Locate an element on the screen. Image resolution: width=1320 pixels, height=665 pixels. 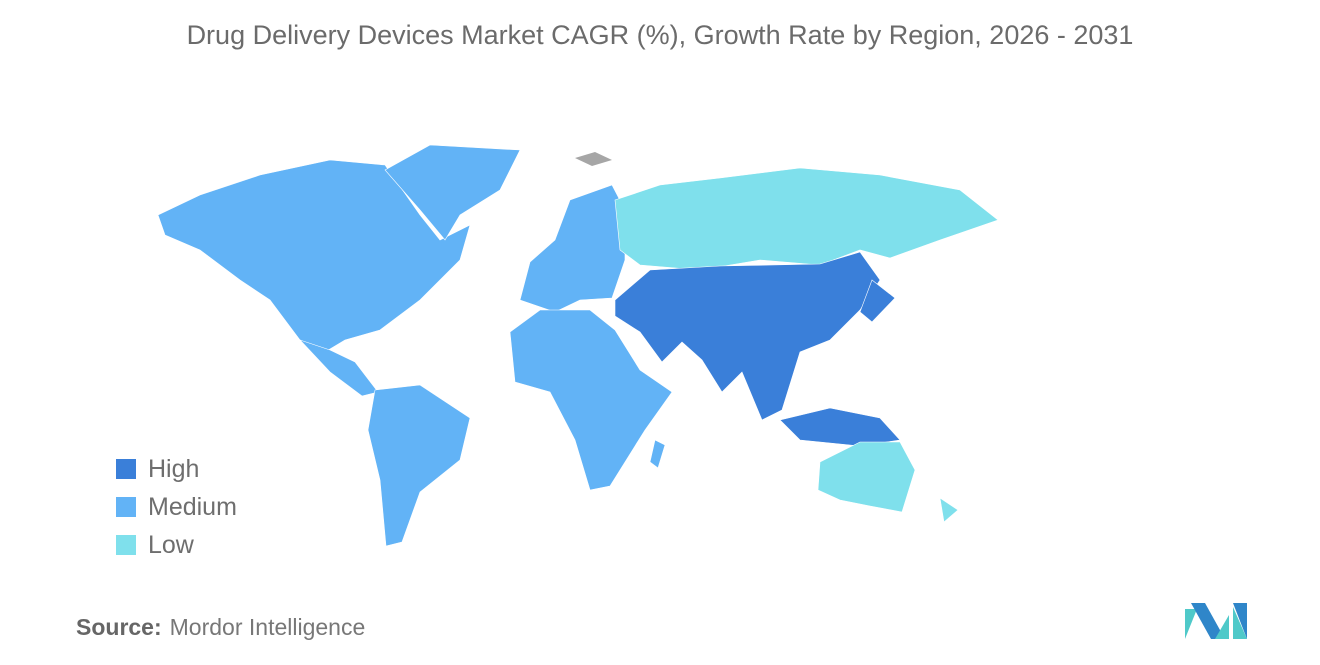
legend-item-medium: Medium is located at coordinates (176, 507).